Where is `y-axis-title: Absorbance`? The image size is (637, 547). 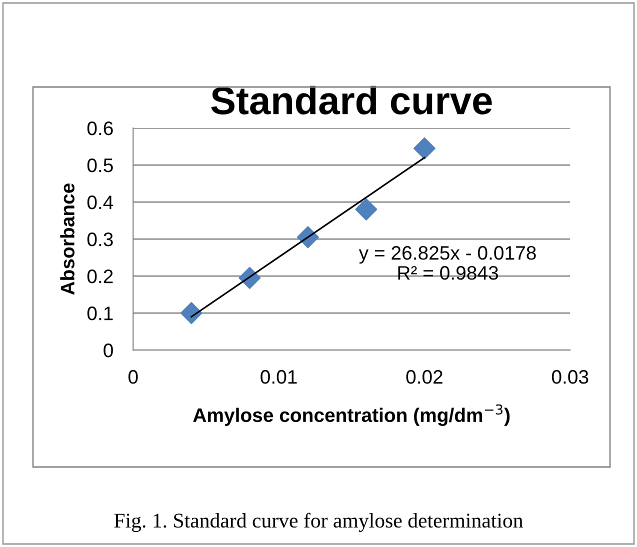
y-axis-title: Absorbance is located at coordinates (67, 239).